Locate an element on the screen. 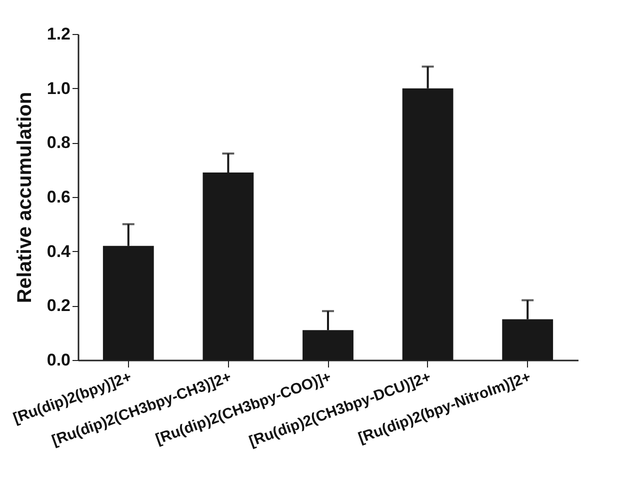  y-tick-label: 0.4 is located at coordinates (59, 251).